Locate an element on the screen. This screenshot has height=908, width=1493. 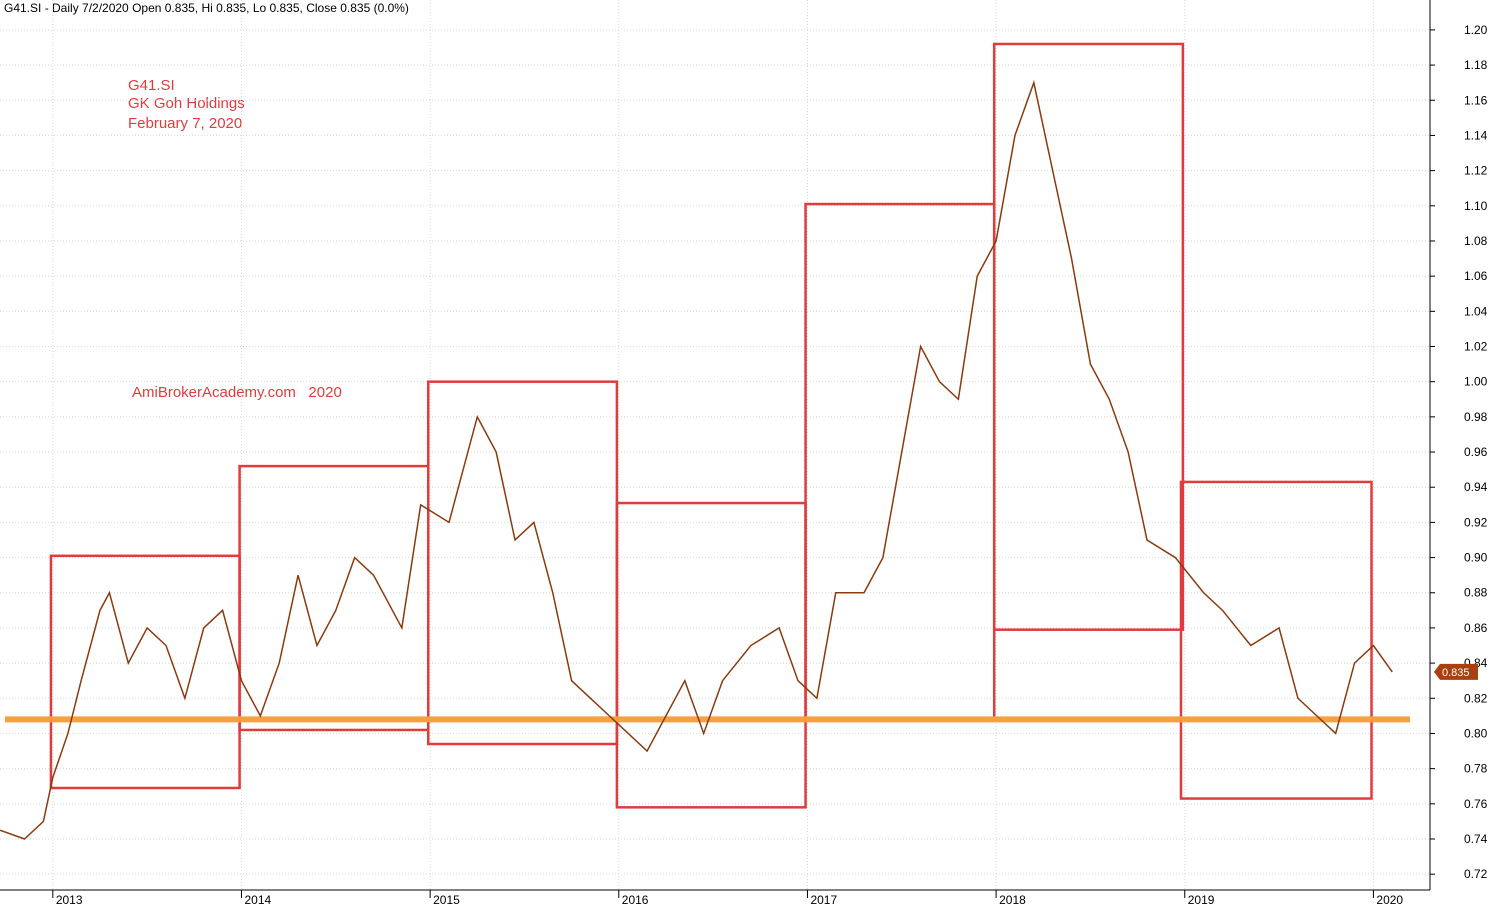
x-tick-label: 2016 is located at coordinates (635, 900).